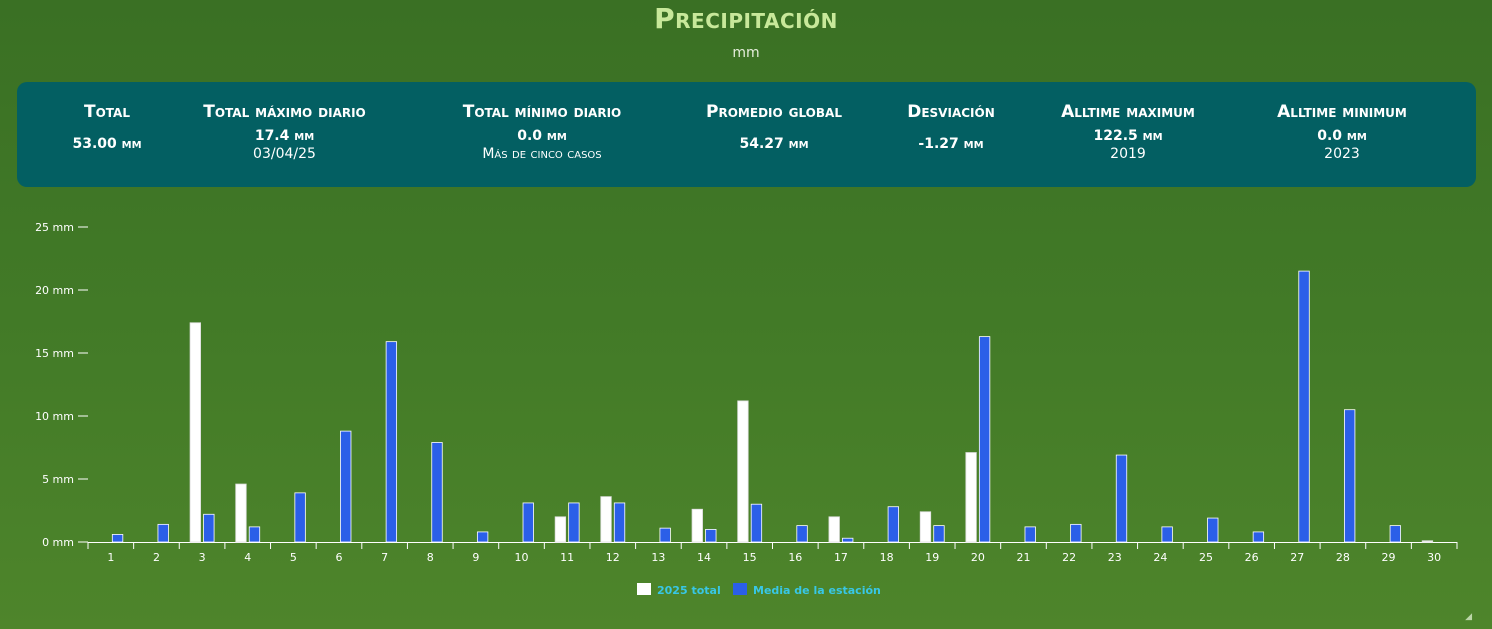  Describe the element at coordinates (932, 557) in the screenshot. I see `x-tick-label: 19` at that location.